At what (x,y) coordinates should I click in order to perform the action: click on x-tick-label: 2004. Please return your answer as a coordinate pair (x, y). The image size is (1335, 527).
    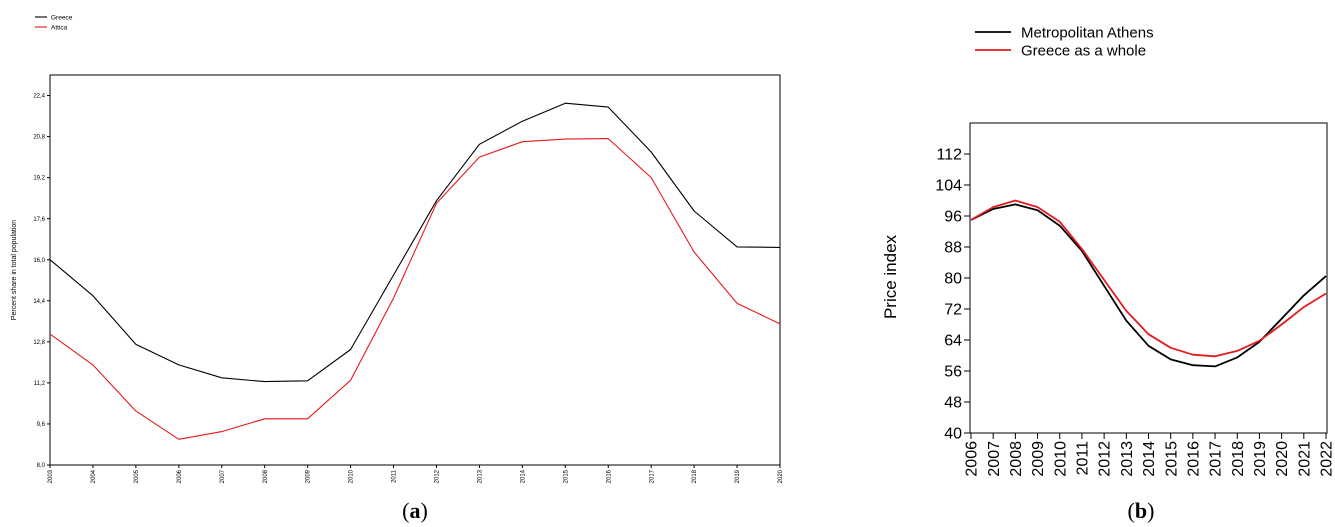
    Looking at the image, I should click on (94, 476).